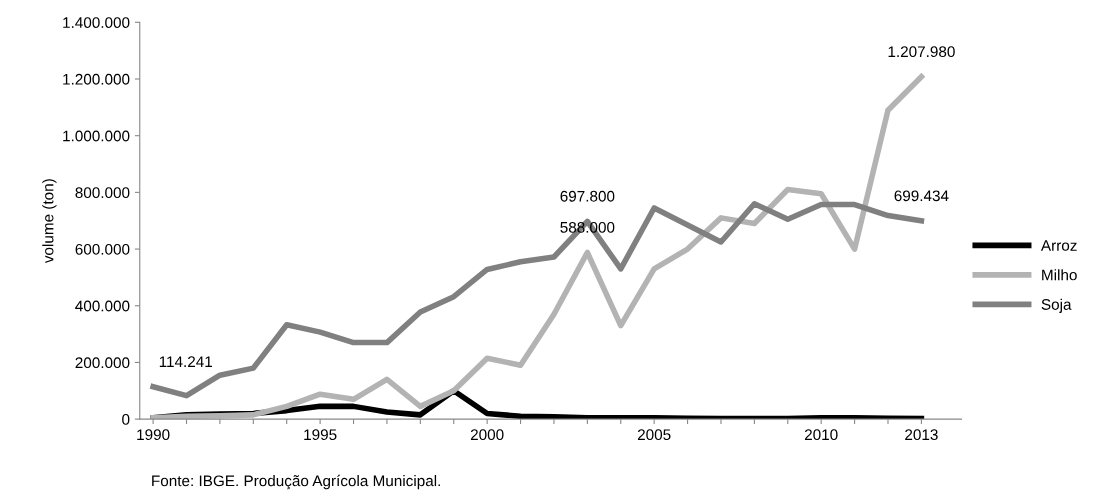 The image size is (1118, 496). What do you see at coordinates (654, 435) in the screenshot?
I see `x-tick-label: 2005` at bounding box center [654, 435].